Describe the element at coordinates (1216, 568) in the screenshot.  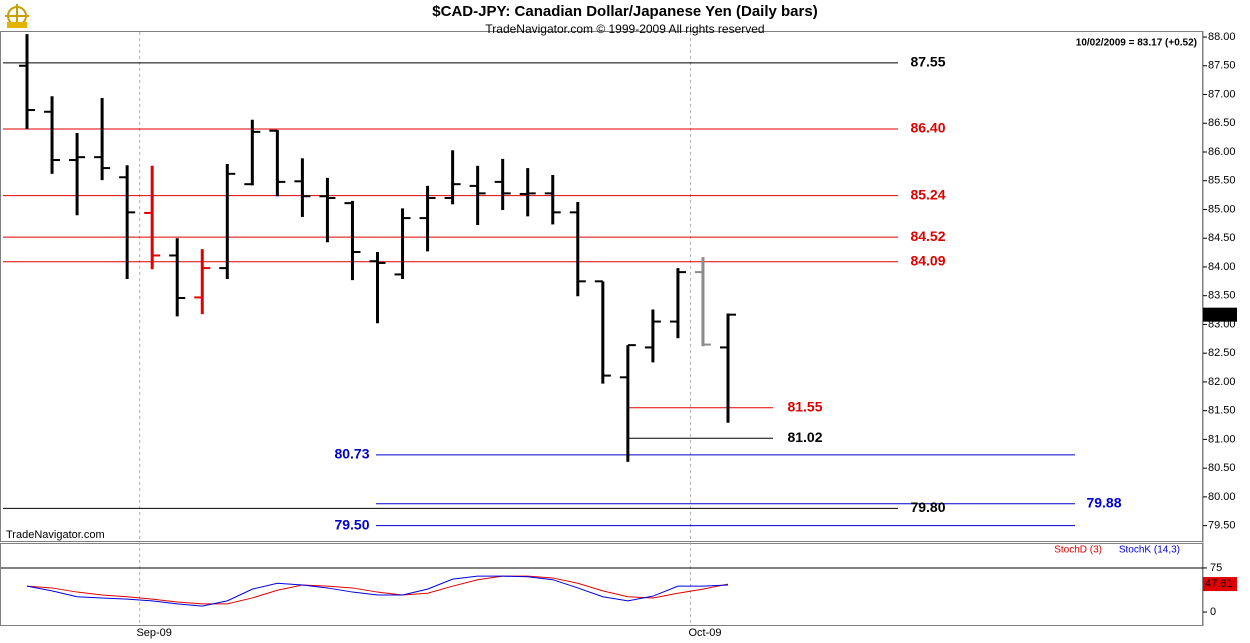
I see `y-tick-label: 75` at that location.